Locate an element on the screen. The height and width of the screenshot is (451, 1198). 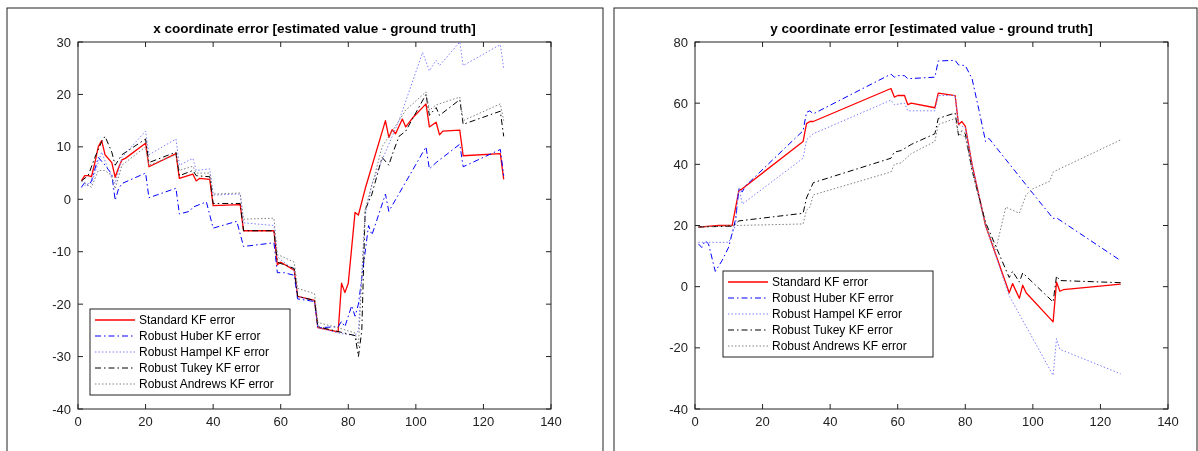
y-tick-label: 10 is located at coordinates (63, 147).